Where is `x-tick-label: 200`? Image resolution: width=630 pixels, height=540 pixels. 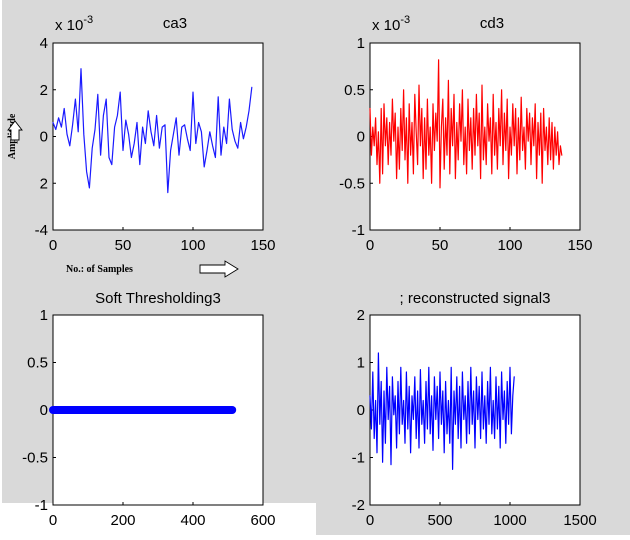
x-tick-label: 200 is located at coordinates (122, 520).